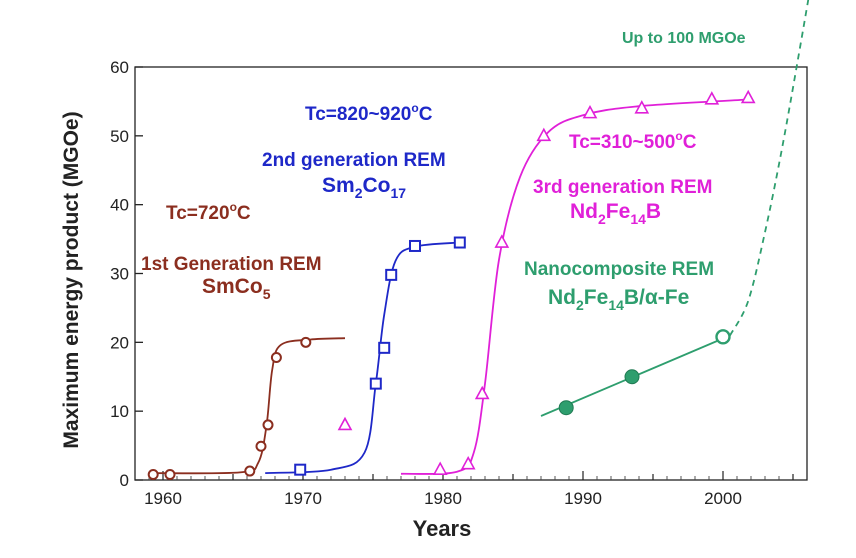  What do you see at coordinates (619, 269) in the screenshot?
I see `annotation-nanocomposite: Nanocomposite REM` at bounding box center [619, 269].